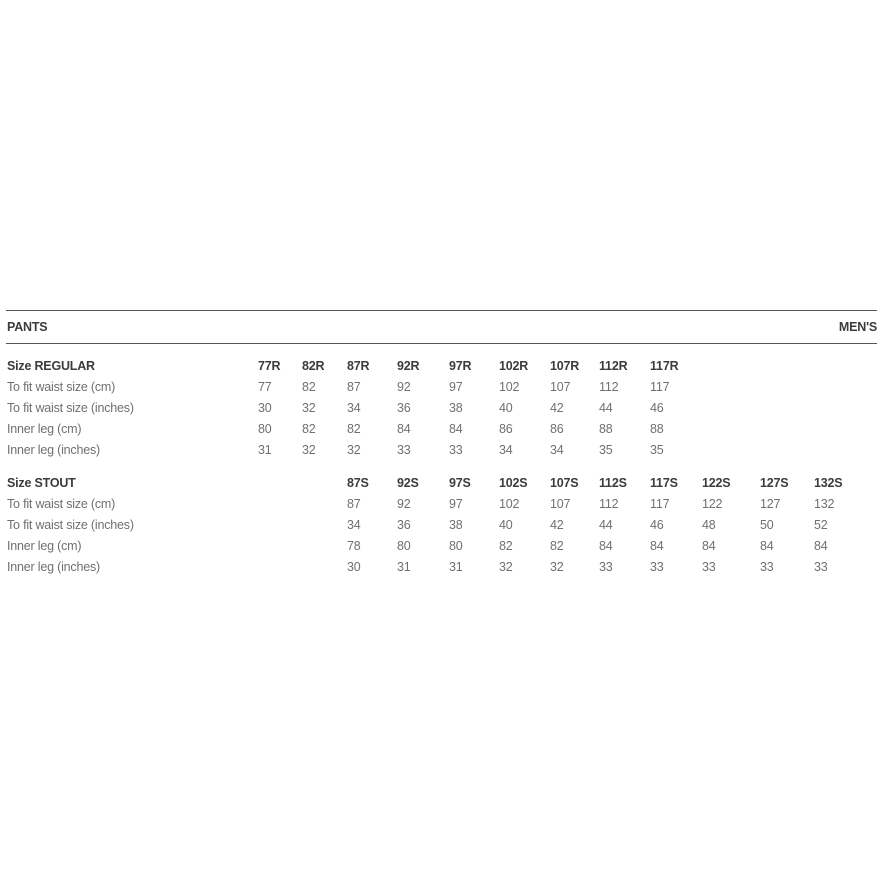  What do you see at coordinates (564, 483) in the screenshot?
I see `stout-size-header: 107S` at bounding box center [564, 483].